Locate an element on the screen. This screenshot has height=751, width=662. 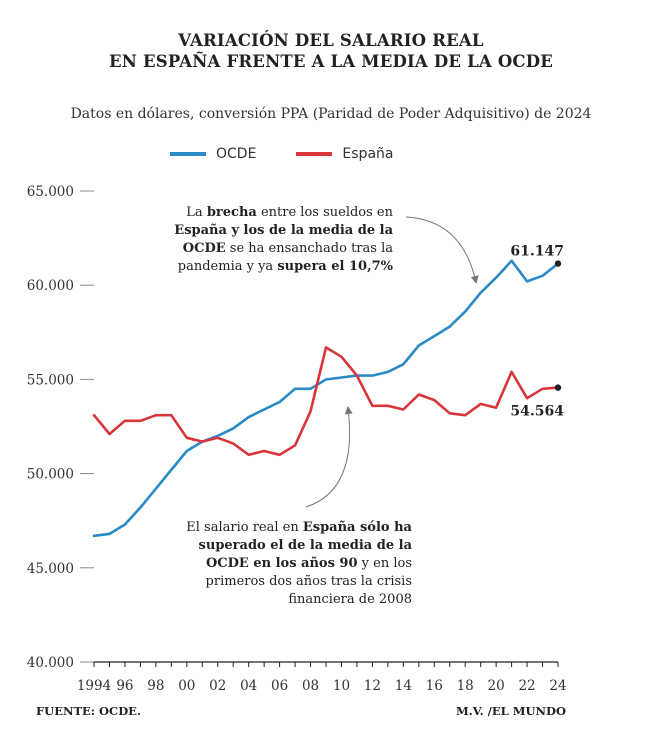
legend-label-ocde: OCDE is located at coordinates (236, 154).